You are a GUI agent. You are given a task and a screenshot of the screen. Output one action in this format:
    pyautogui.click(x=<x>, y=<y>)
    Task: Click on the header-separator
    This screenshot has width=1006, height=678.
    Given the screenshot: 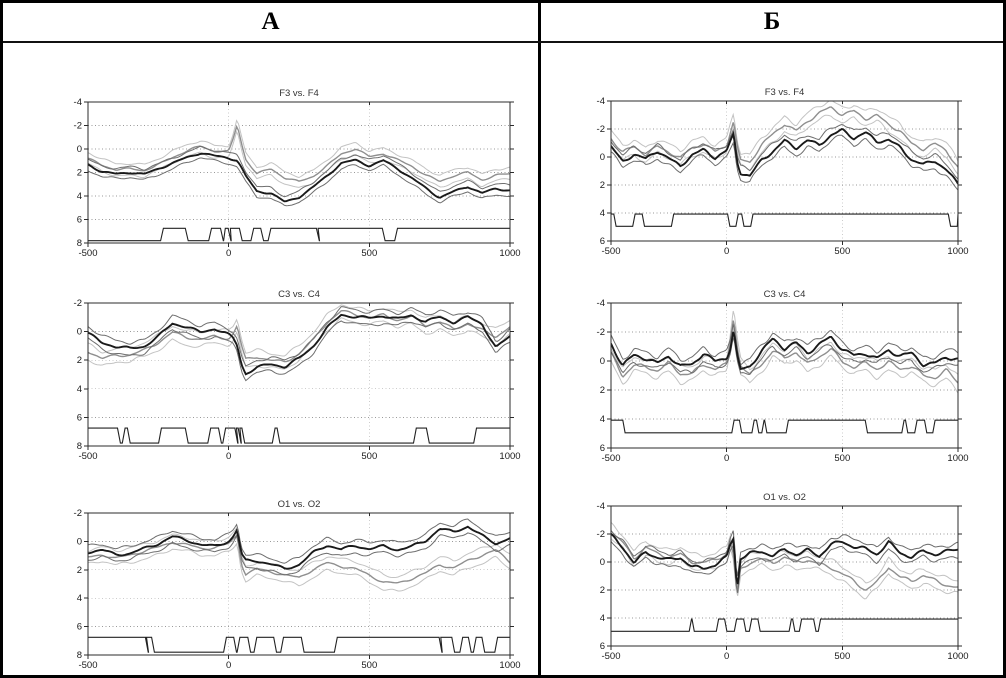 What is the action you would take?
    pyautogui.click(x=503, y=42)
    